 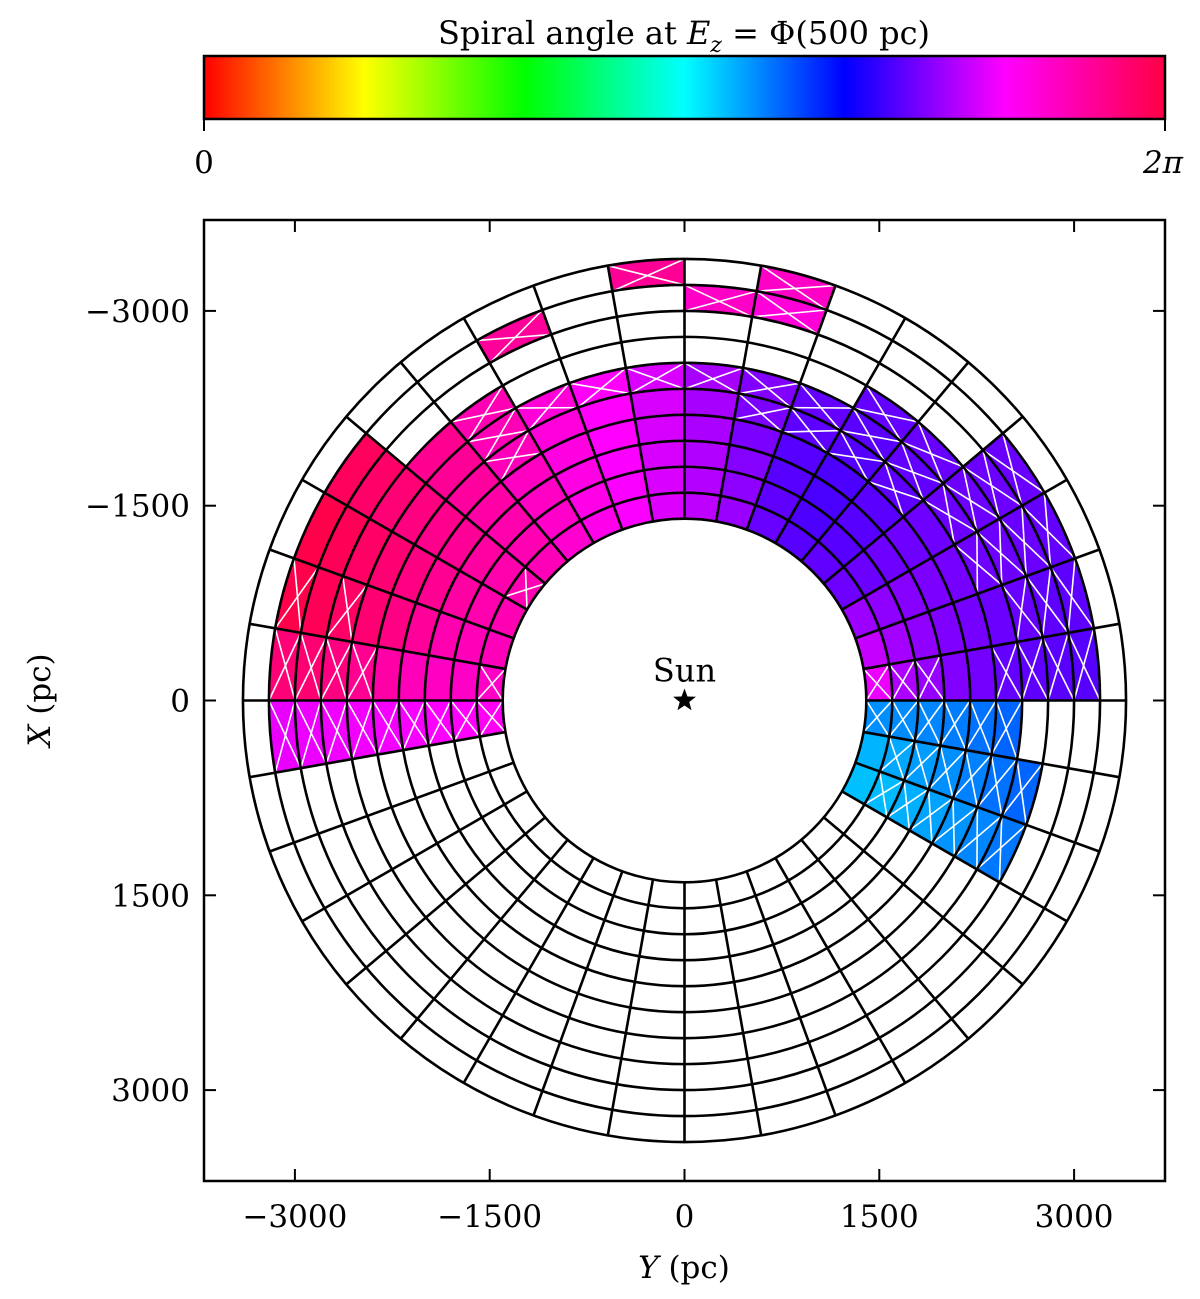 I want to click on colorbar-title: Spiral angle at Ez = Φ(500 pc), so click(x=684, y=36).